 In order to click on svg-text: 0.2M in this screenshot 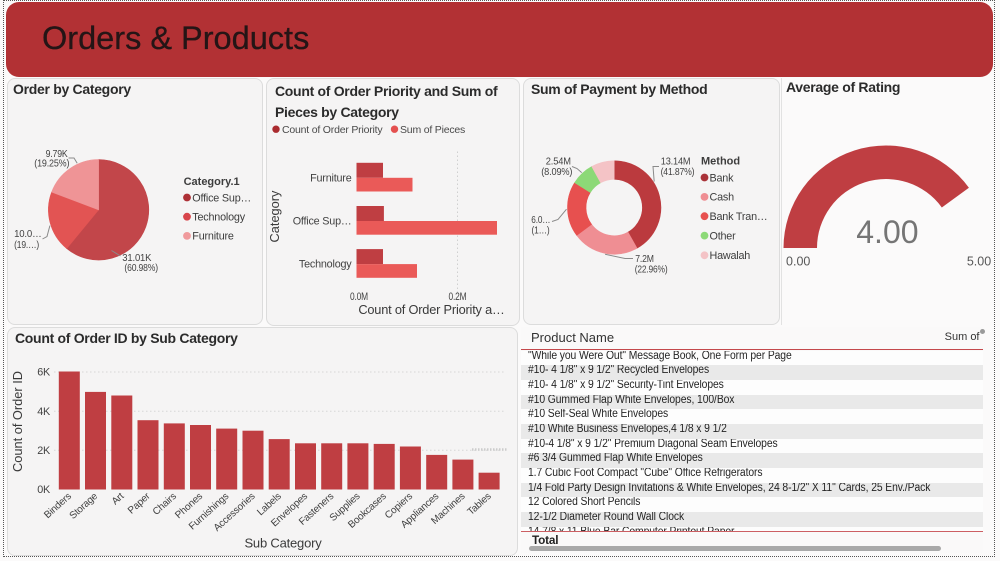, I will do `click(457, 297)`.